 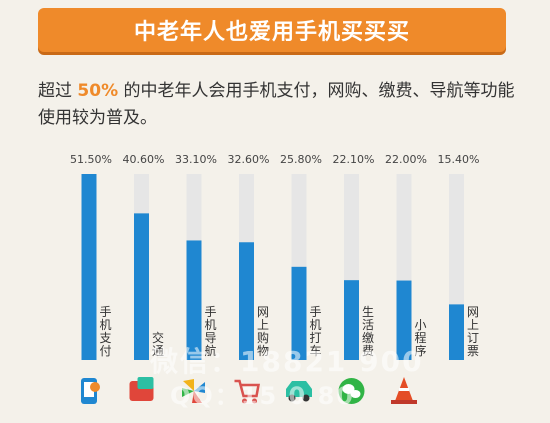 What do you see at coordinates (473, 351) in the screenshot?
I see `category-label: 票` at bounding box center [473, 351].